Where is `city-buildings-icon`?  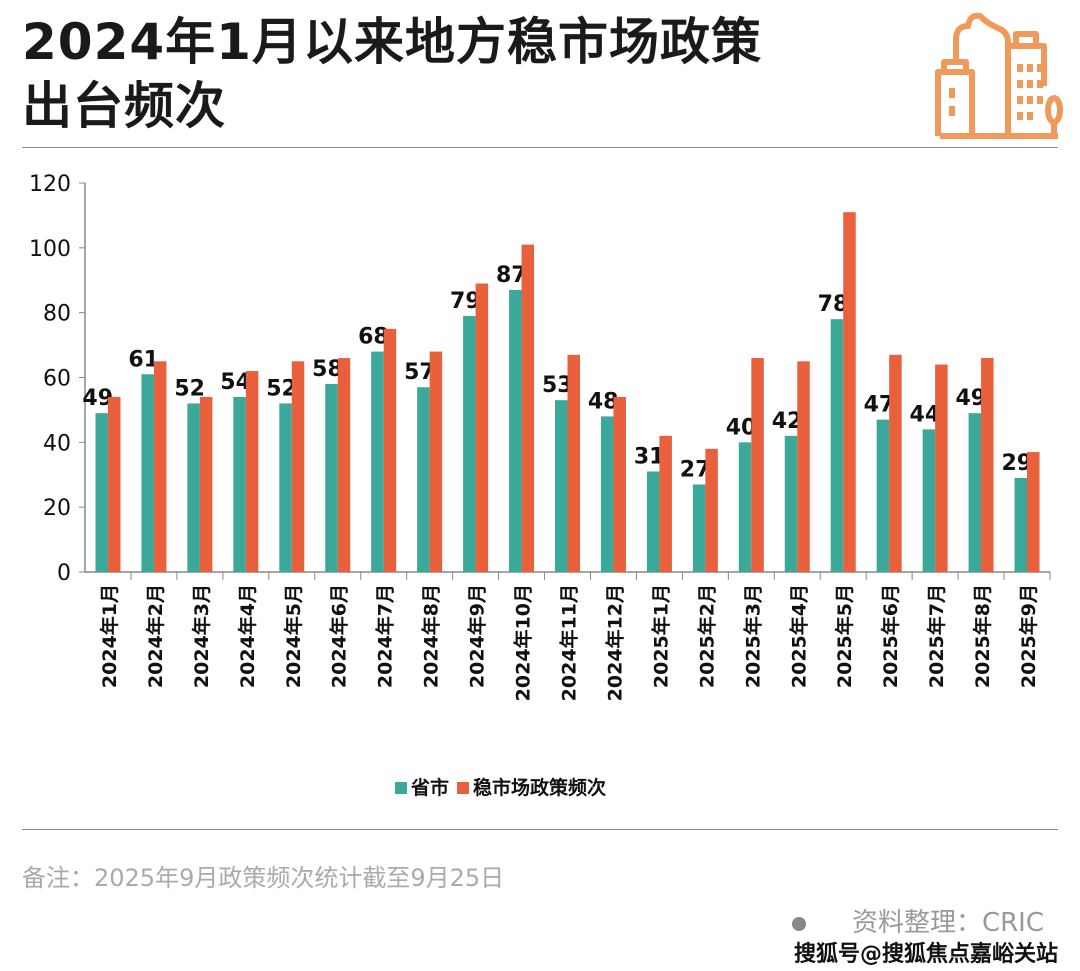
city-buildings-icon is located at coordinates (998, 75).